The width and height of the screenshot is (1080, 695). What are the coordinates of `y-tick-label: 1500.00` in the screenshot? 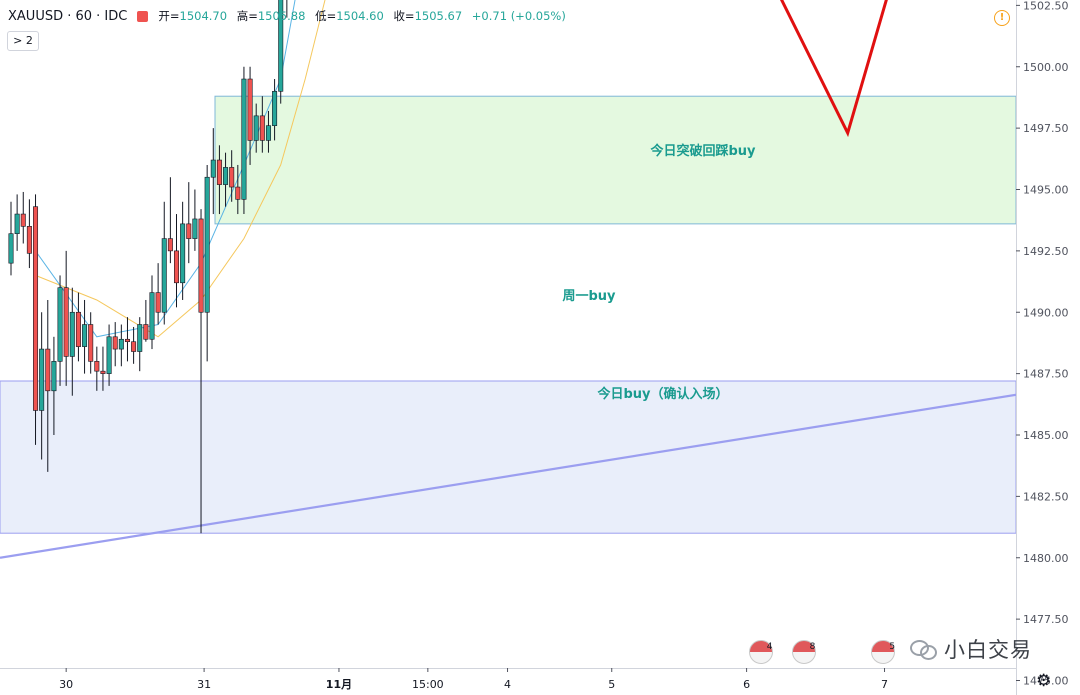 It's located at (1046, 67).